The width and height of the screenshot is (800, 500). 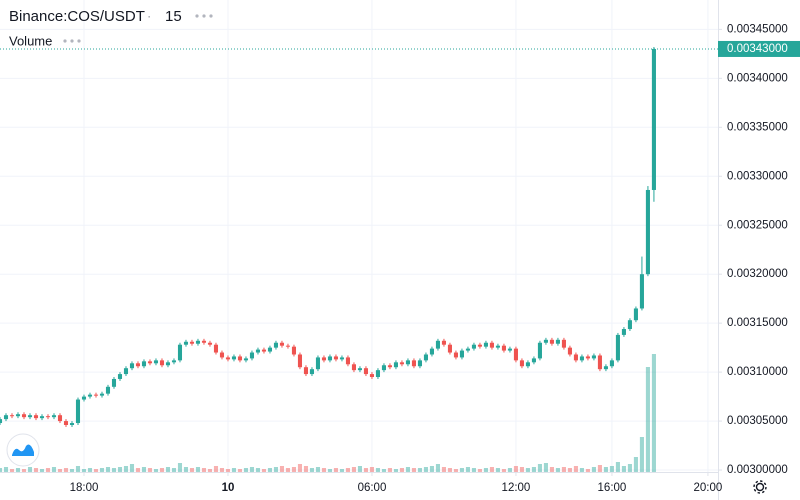 What do you see at coordinates (757, 225) in the screenshot?
I see `y-tick-label: 0.00325000` at bounding box center [757, 225].